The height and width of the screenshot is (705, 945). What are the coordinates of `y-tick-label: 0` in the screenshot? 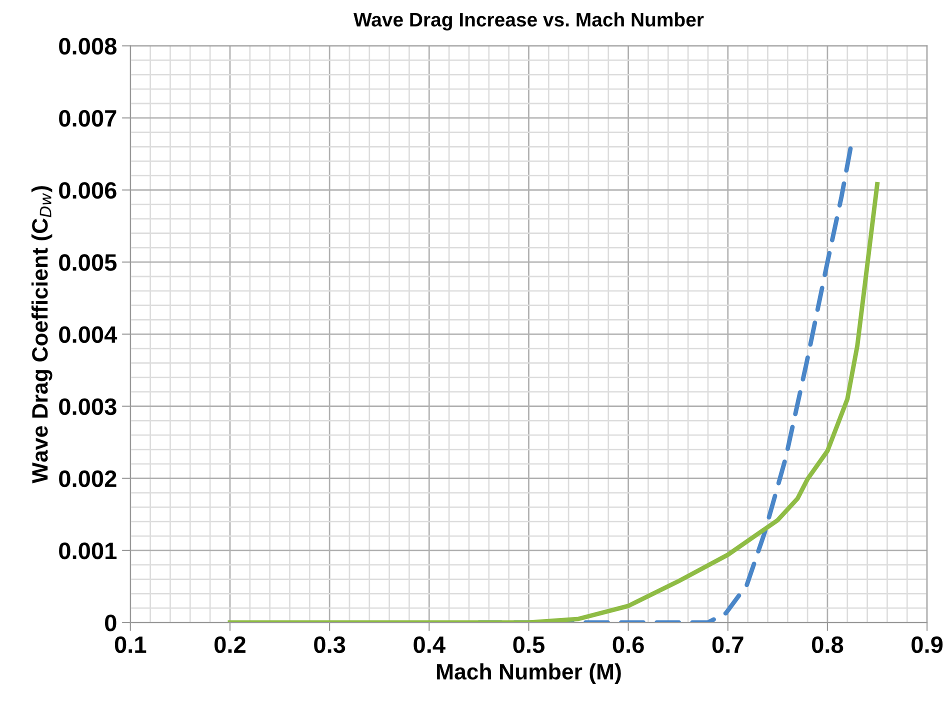 It's located at (110, 623).